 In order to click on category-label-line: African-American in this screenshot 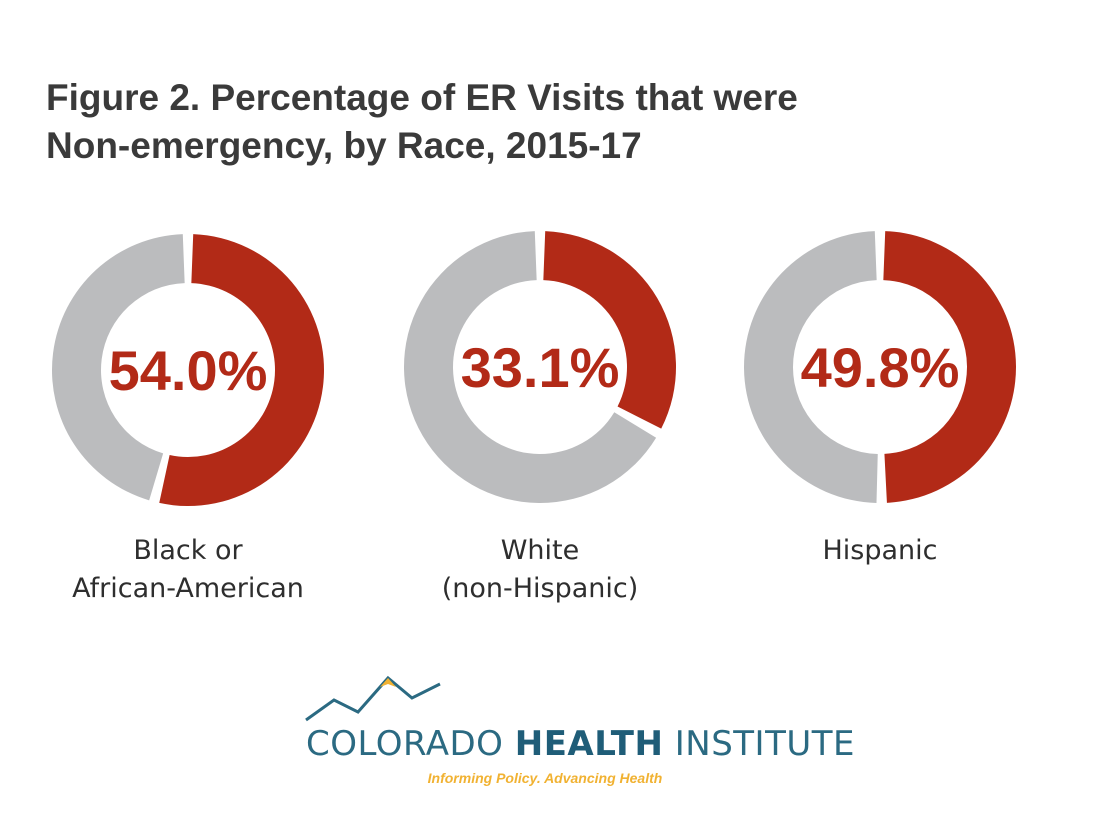, I will do `click(188, 588)`.